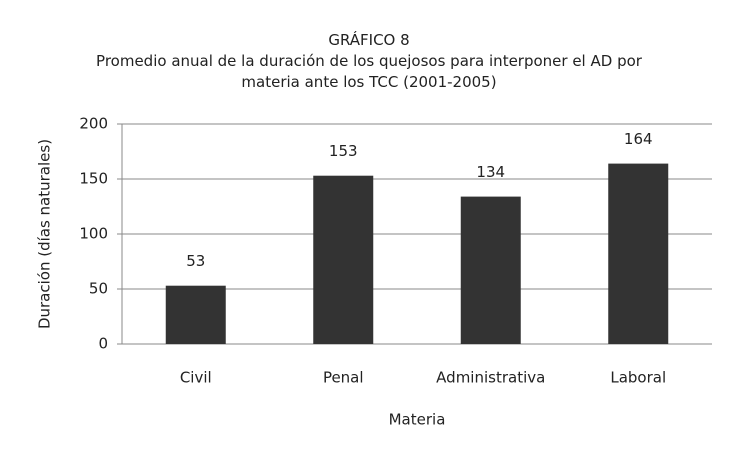 The height and width of the screenshot is (451, 738). What do you see at coordinates (45, 234) in the screenshot?
I see `y-axis-label: Duración (días naturales)` at bounding box center [45, 234].